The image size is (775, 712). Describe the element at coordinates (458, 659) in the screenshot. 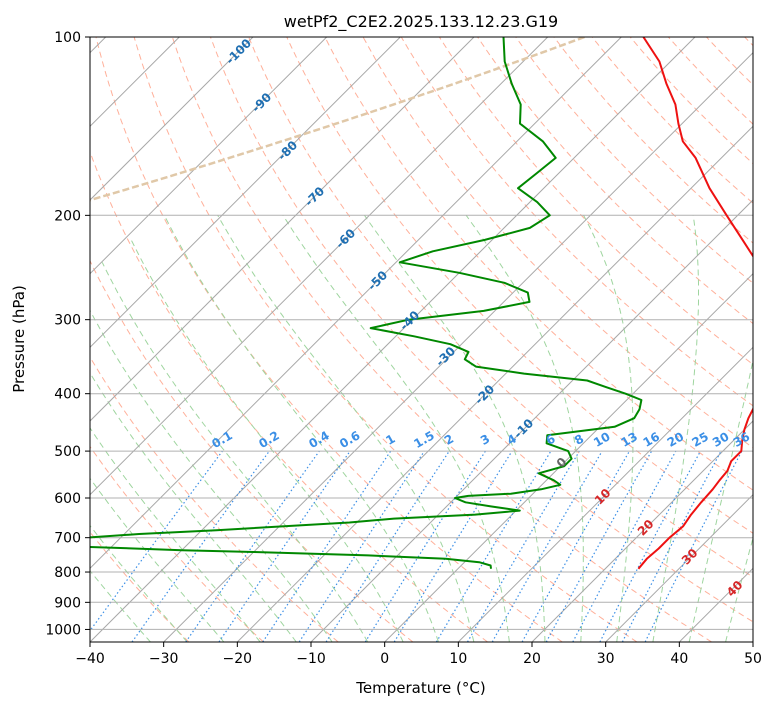

I see `x-tick-label: 10` at that location.